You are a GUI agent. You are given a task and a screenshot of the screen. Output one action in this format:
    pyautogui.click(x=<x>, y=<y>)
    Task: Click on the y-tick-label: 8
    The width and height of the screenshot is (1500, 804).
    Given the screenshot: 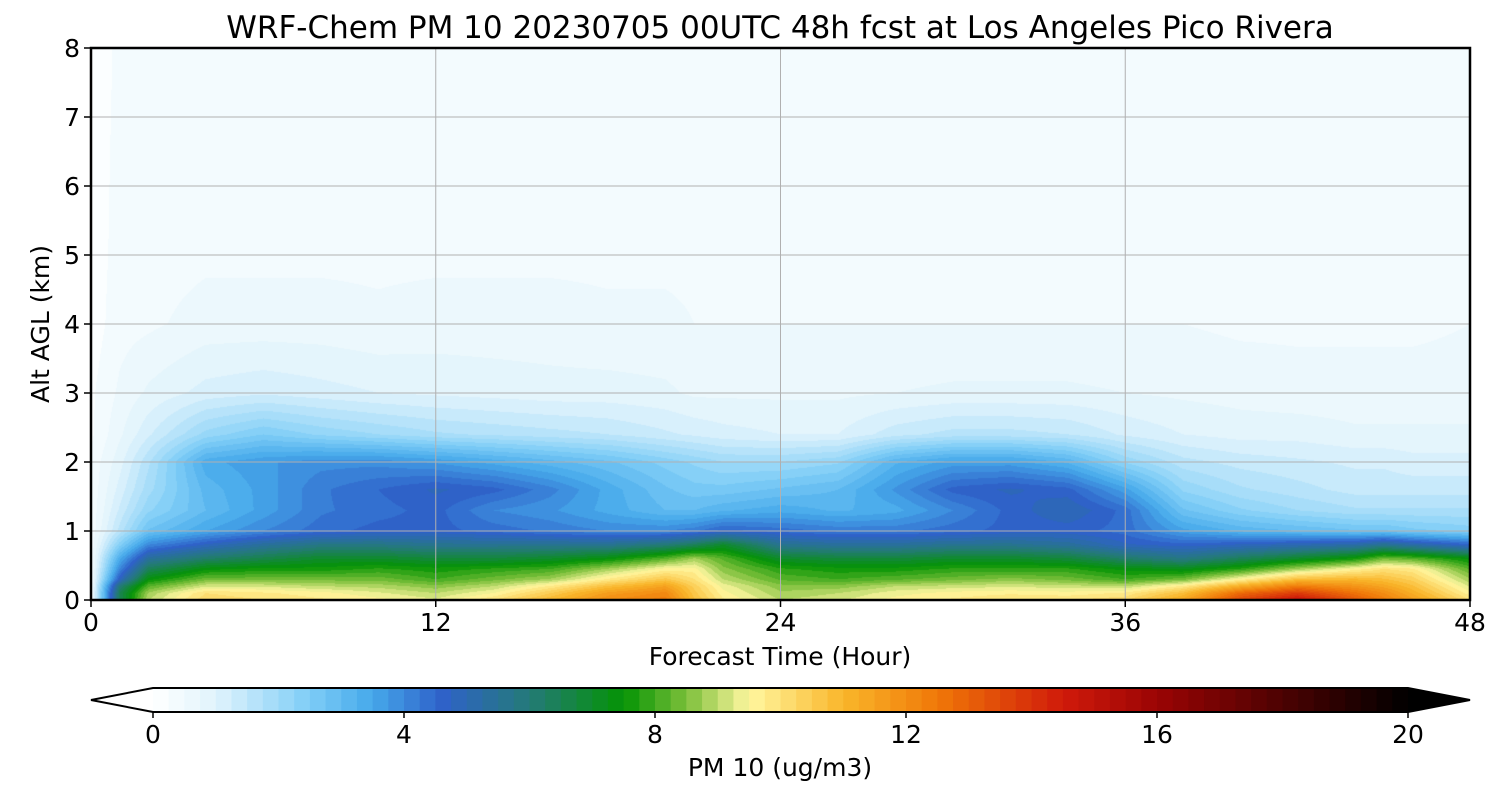 What is the action you would take?
    pyautogui.click(x=72, y=48)
    